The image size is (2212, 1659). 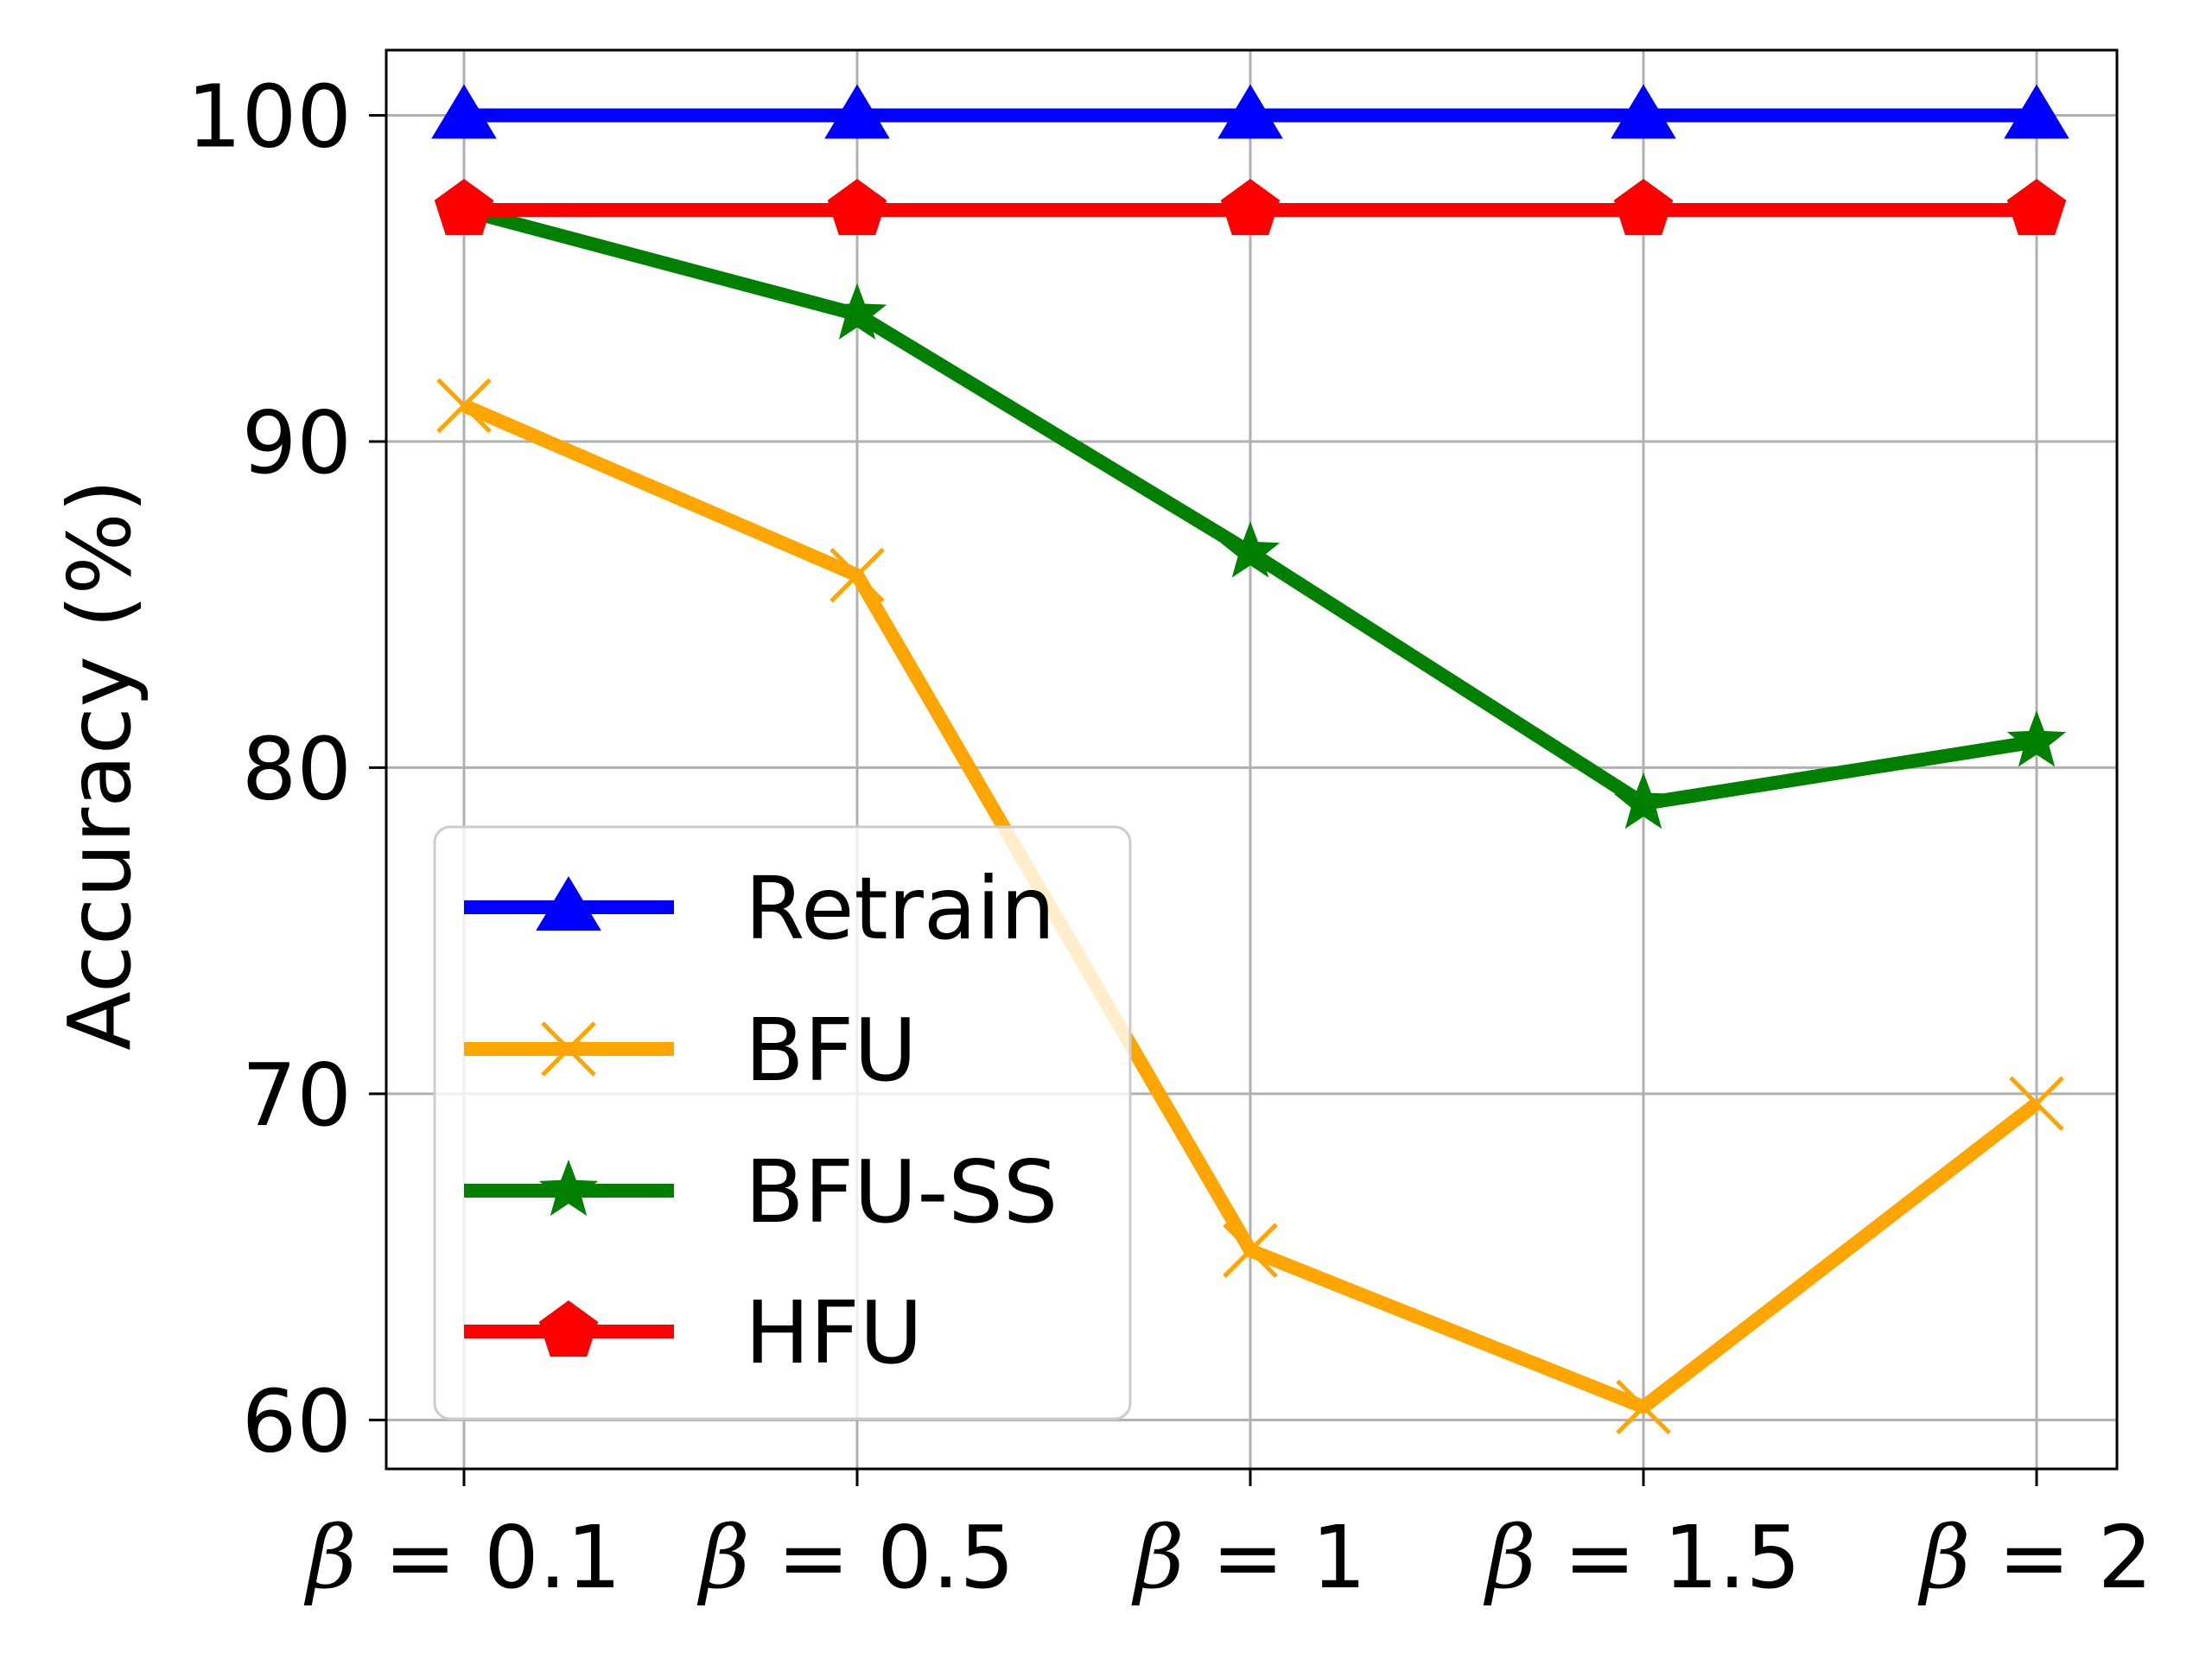 I want to click on legend-box, so click(x=782, y=1123).